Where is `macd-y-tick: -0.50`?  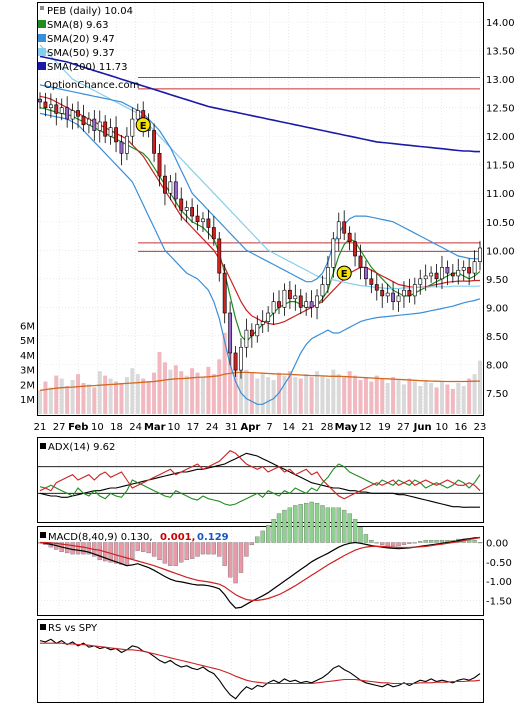
macd-y-tick: -0.50 is located at coordinates (499, 563).